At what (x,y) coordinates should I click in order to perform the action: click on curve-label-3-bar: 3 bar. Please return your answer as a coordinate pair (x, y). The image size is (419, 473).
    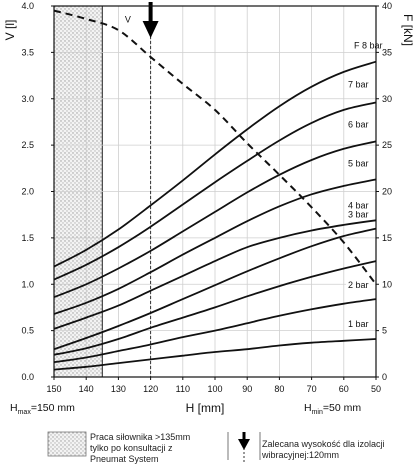
    Looking at the image, I should click on (358, 215).